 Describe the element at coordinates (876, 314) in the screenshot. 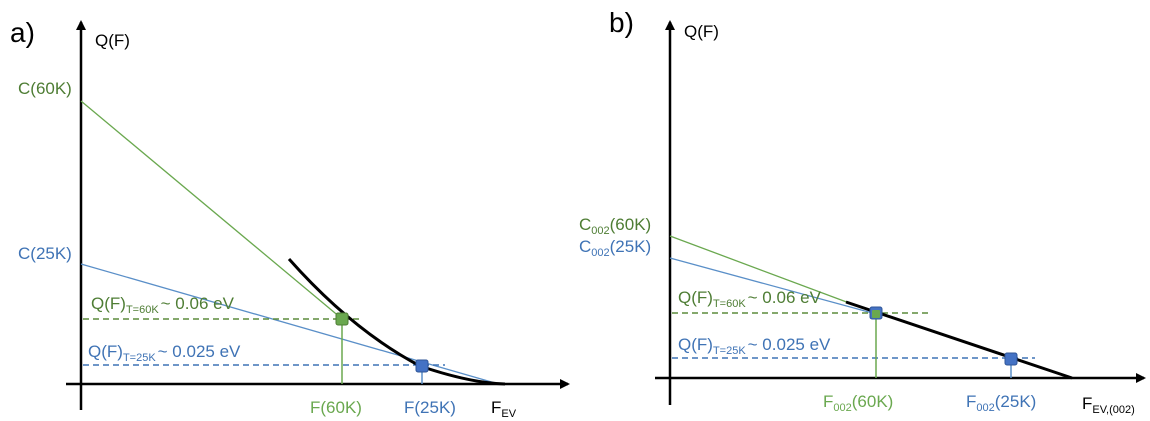

I see `panel-b-marker-60k` at that location.